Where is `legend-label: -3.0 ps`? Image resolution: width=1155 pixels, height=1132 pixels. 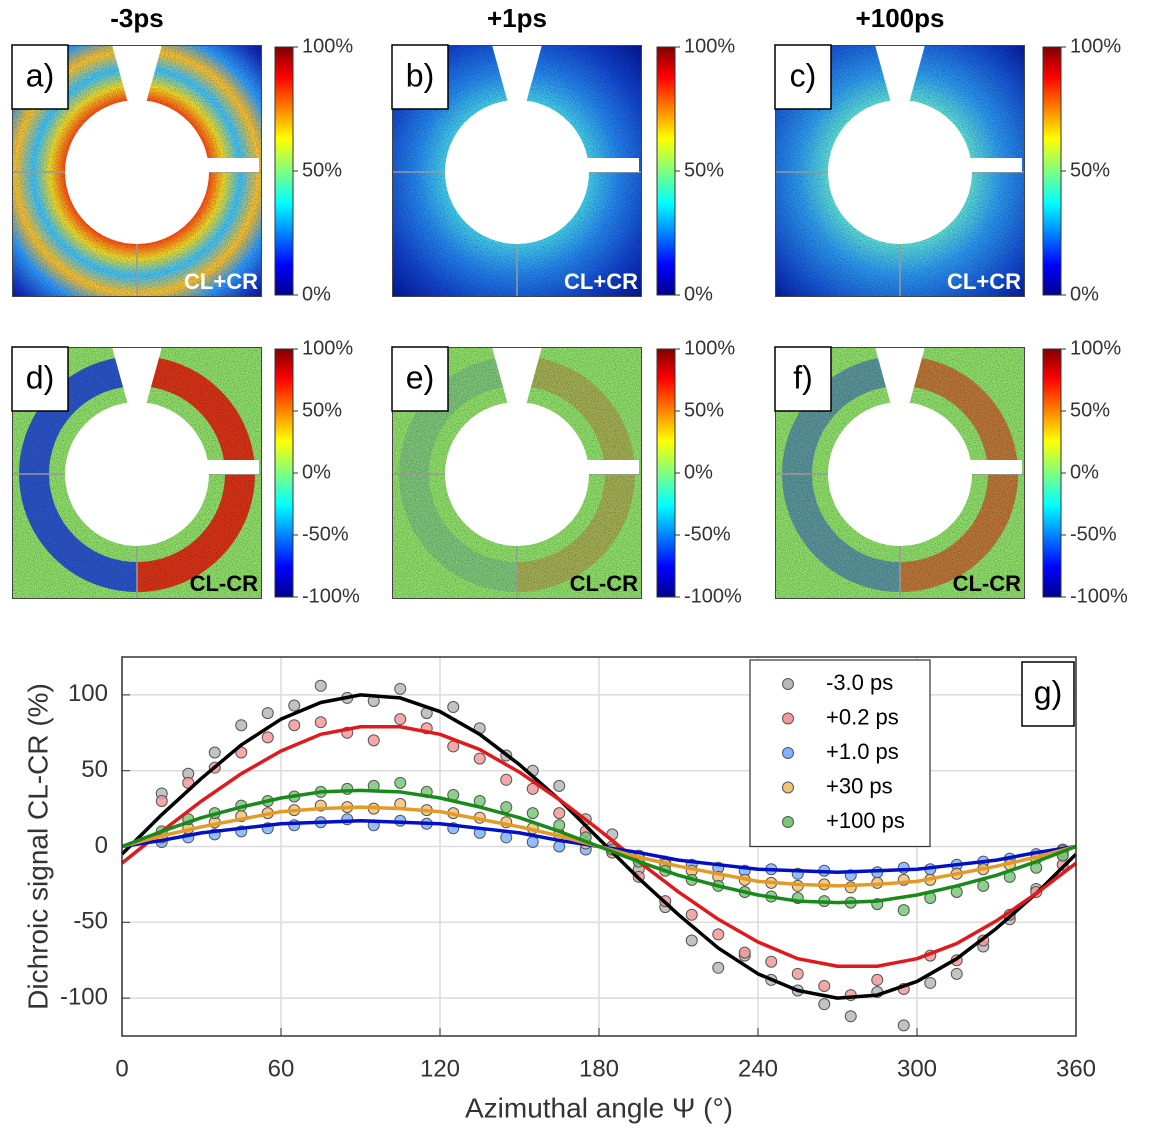
legend-label: -3.0 ps is located at coordinates (859, 682).